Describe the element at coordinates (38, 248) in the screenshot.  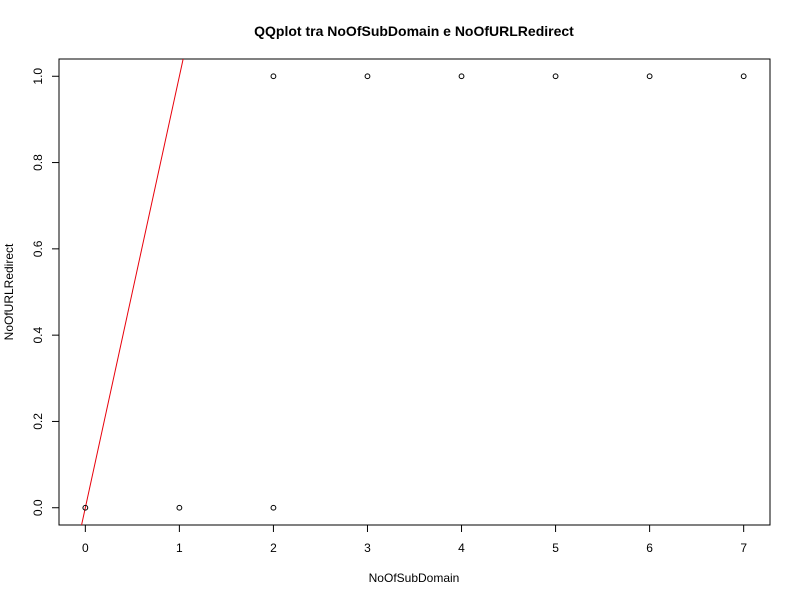
I see `y-tick-label: 0.6` at that location.